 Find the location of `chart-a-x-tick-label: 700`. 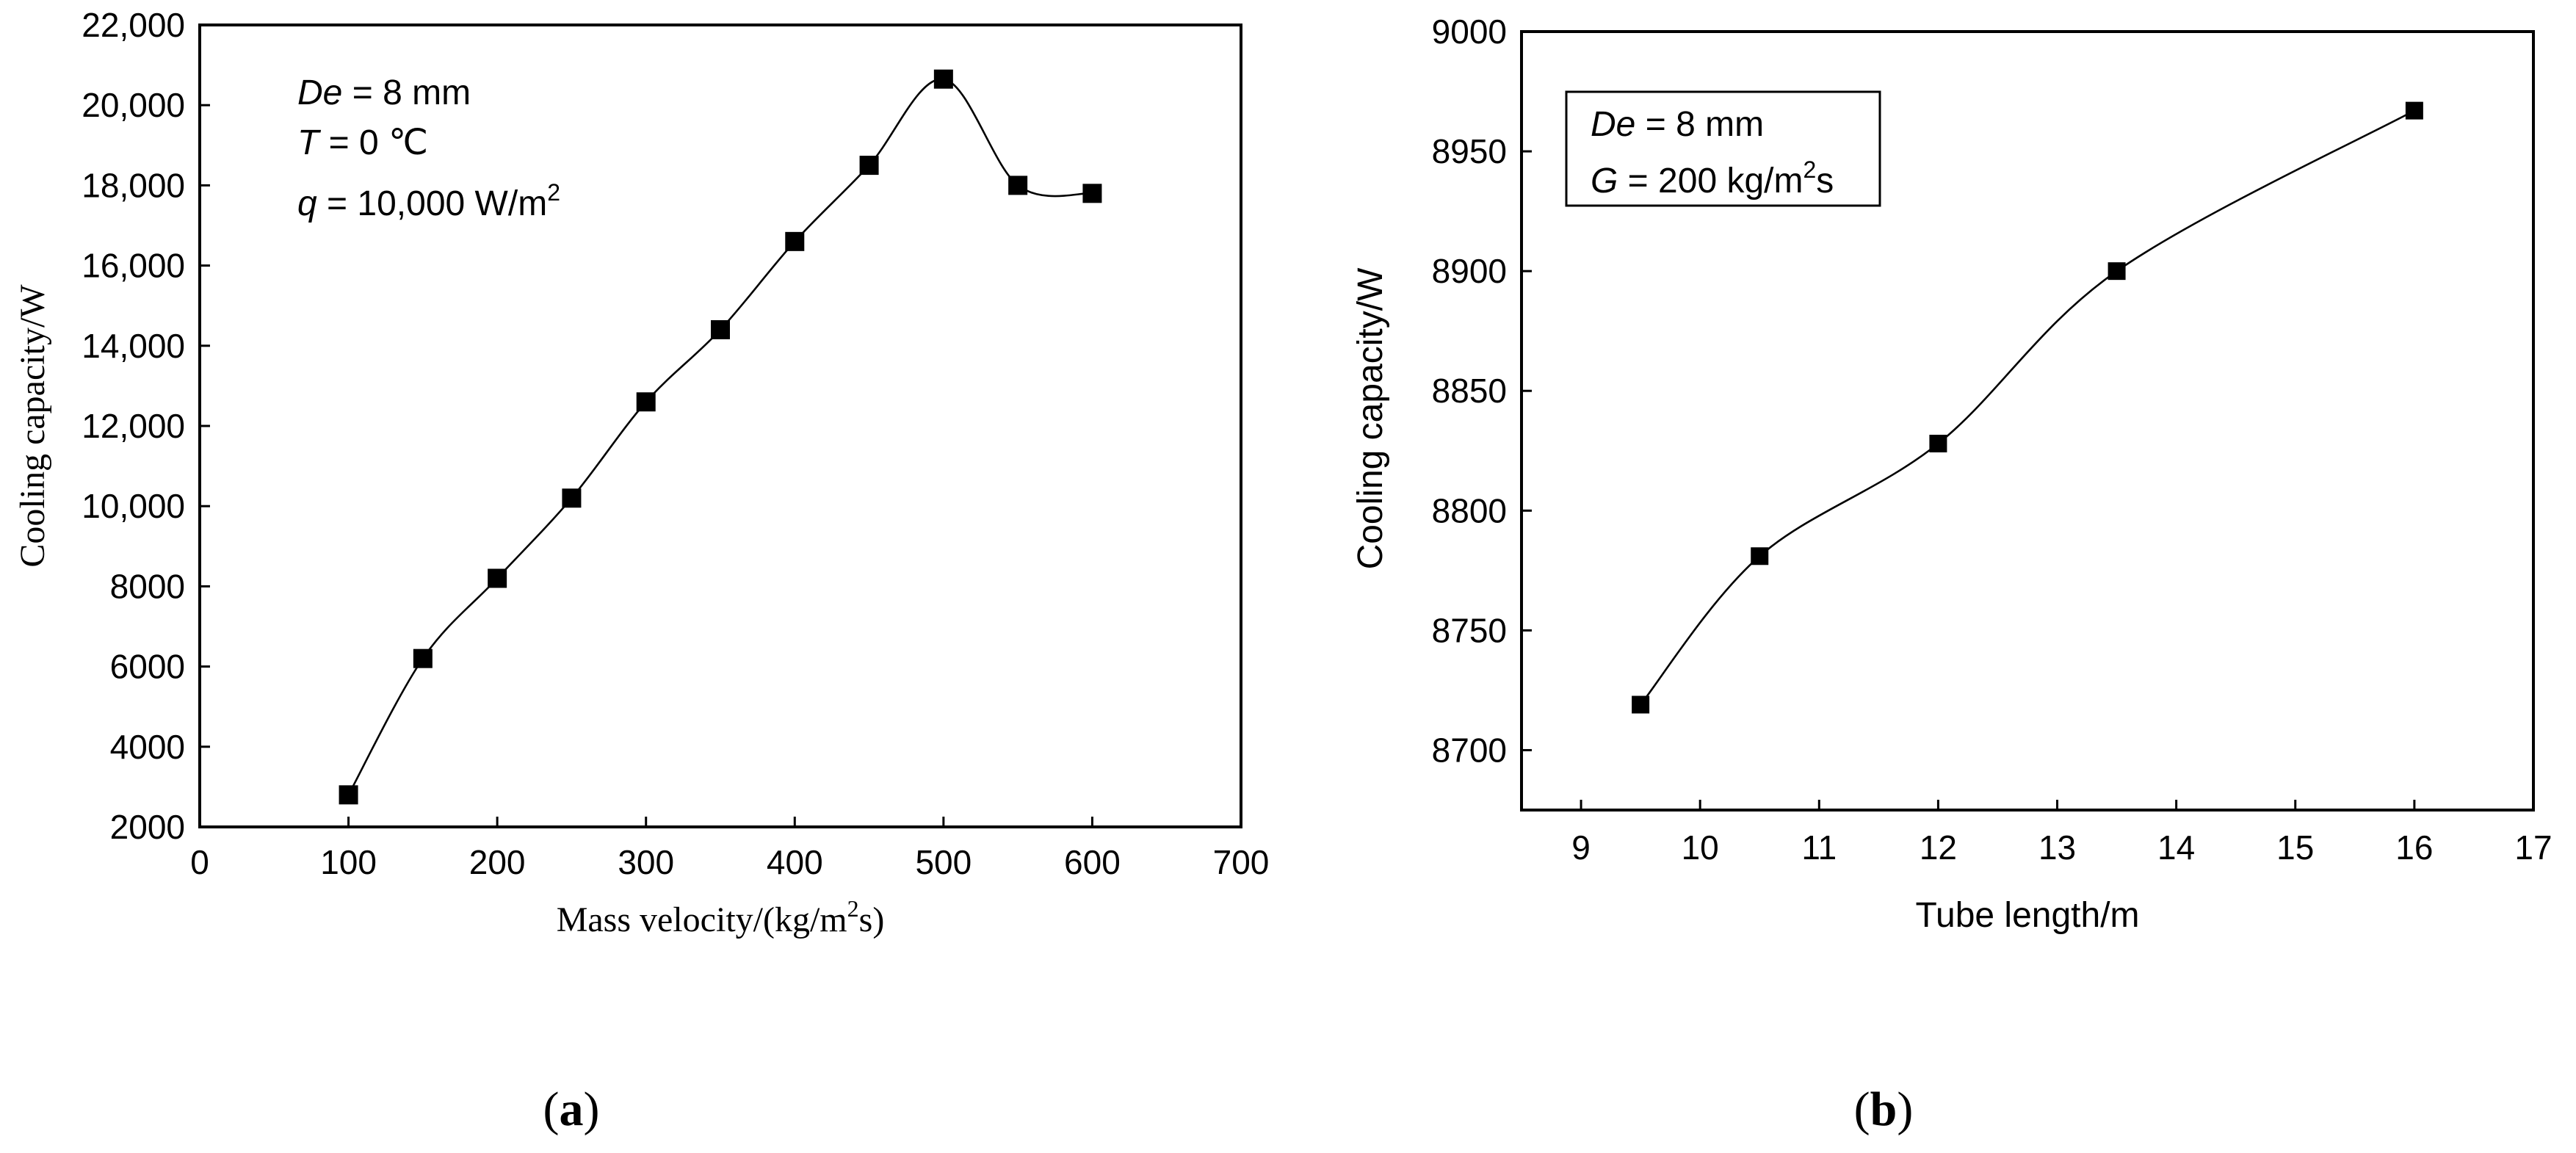

chart-a-x-tick-label: 700 is located at coordinates (1241, 862).